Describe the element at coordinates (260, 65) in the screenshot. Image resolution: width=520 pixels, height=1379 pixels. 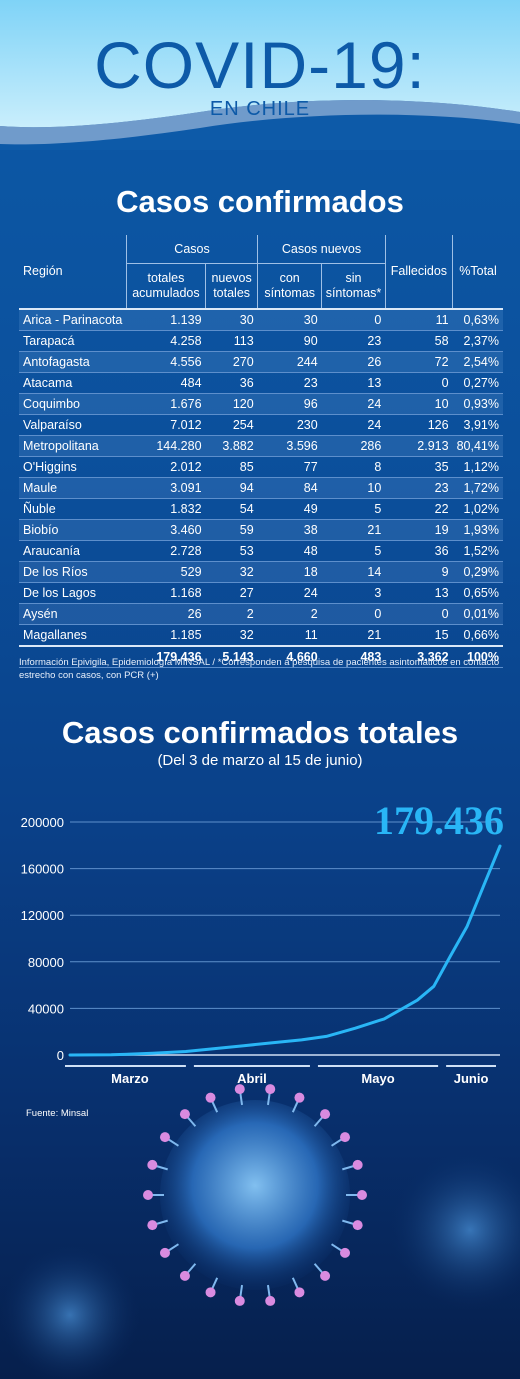
I see `page-title: COVID-19:` at that location.